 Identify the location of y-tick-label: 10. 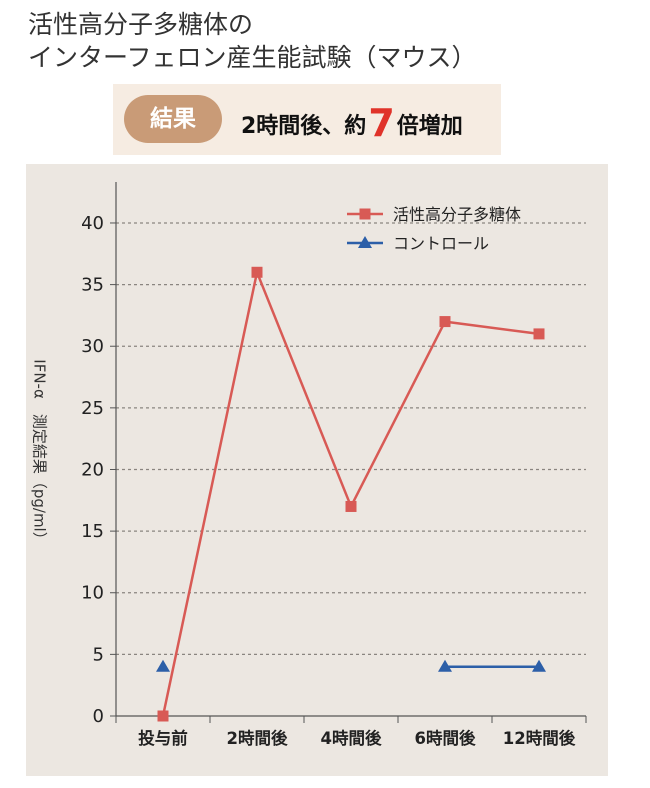
(92, 593).